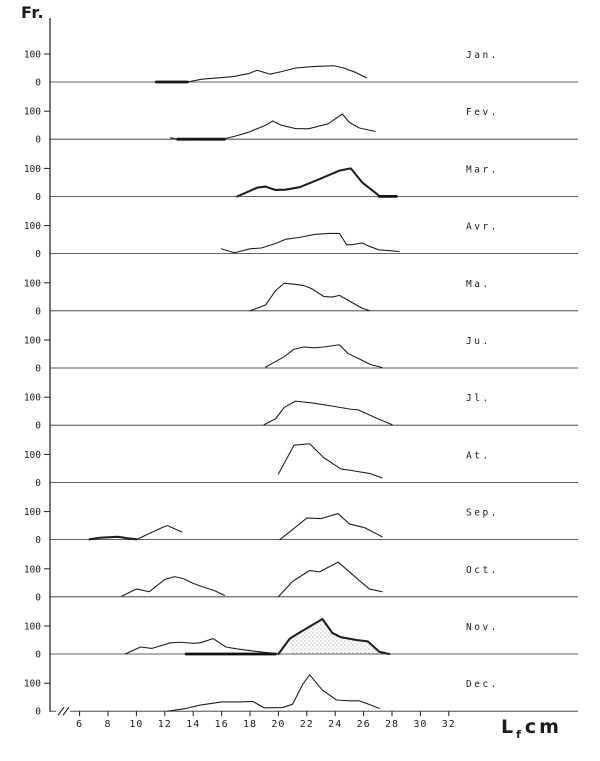 The image size is (600, 761). Describe the element at coordinates (482, 227) in the screenshot. I see `month-label-avr: Avr.` at that location.